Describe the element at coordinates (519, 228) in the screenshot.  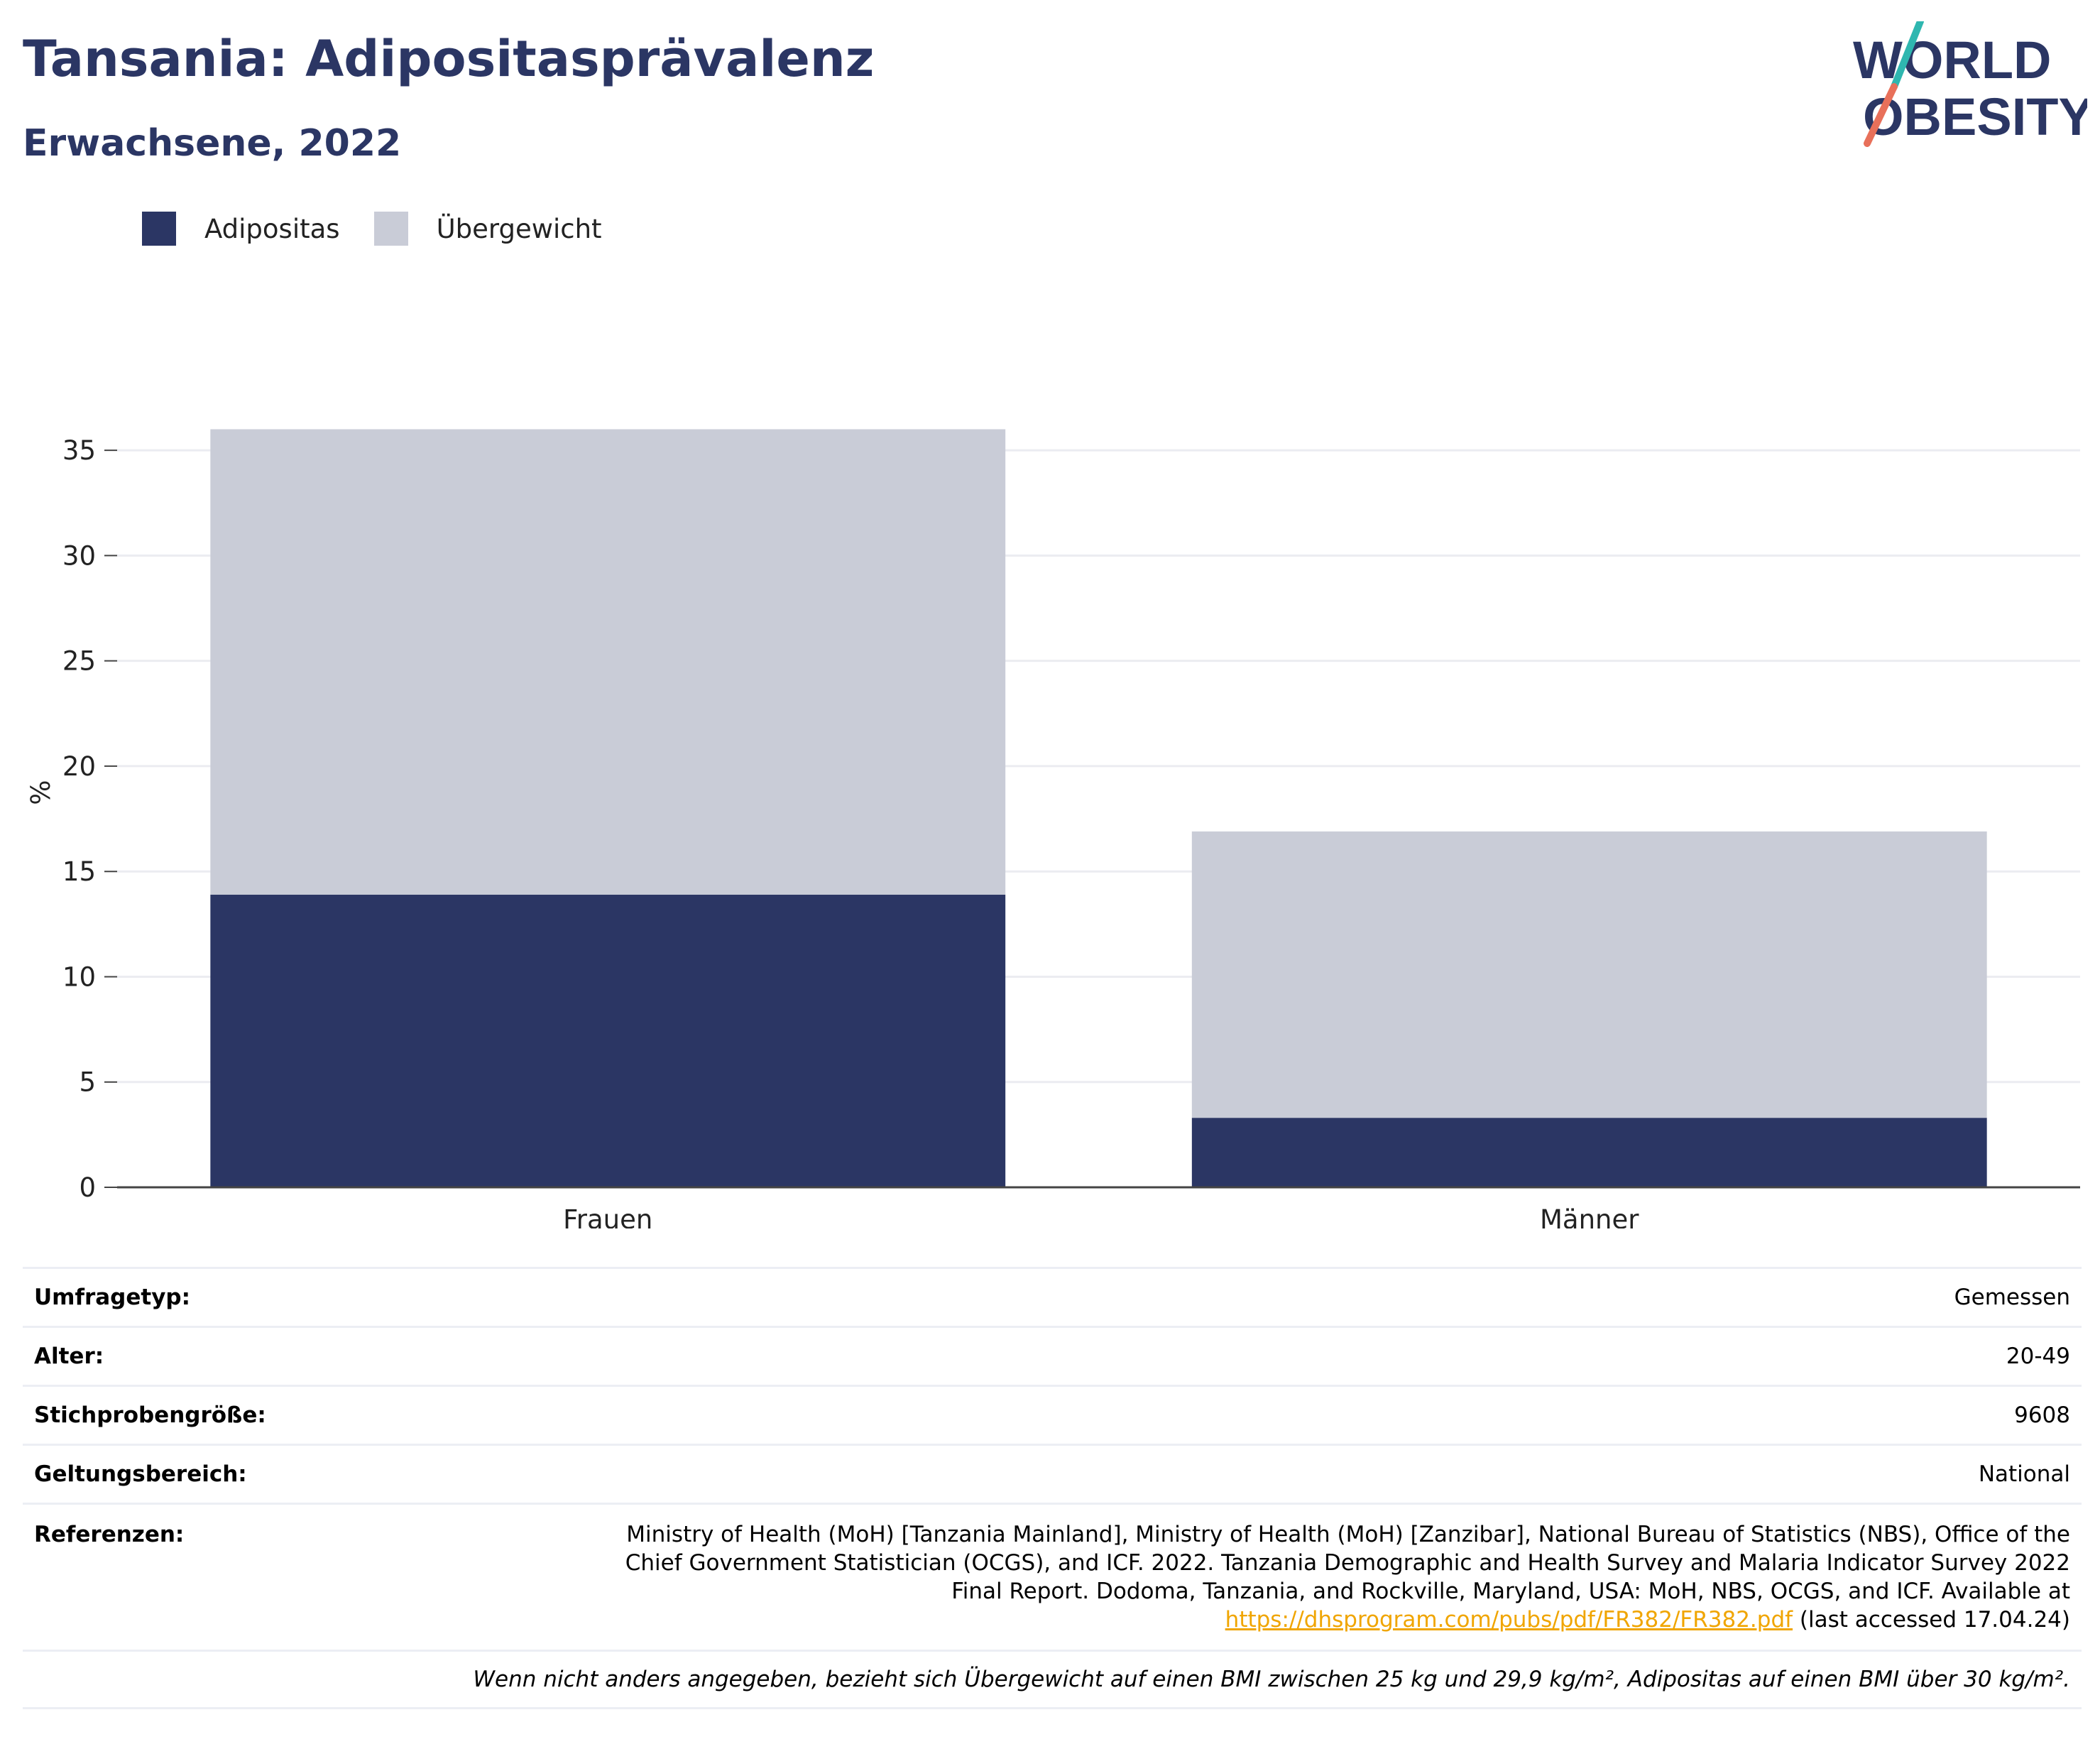
I see `legend-label-uebergewicht: Übergewicht` at that location.